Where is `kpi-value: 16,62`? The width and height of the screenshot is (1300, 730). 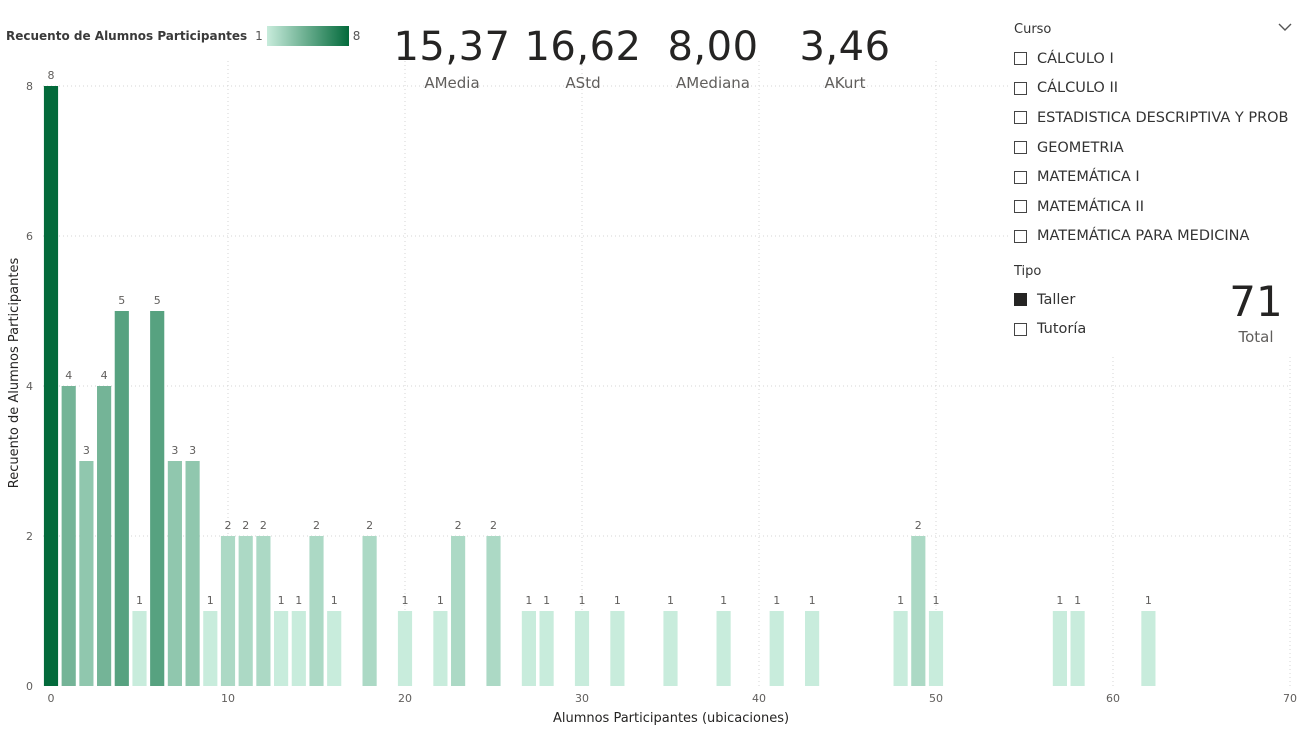
kpi-value: 16,62 is located at coordinates (583, 47).